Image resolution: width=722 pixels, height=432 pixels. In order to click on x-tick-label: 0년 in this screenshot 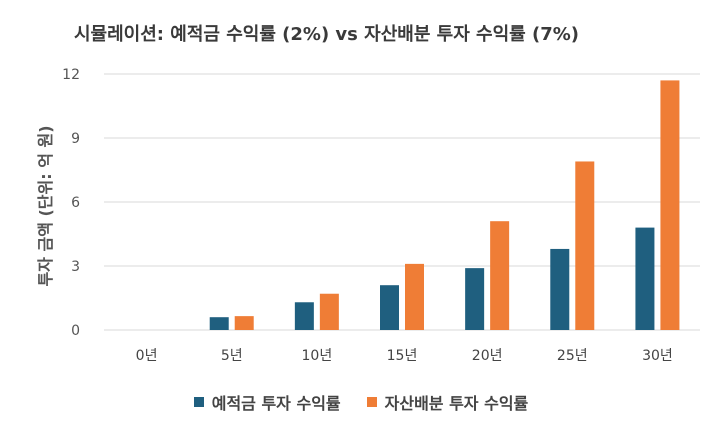, I will do `click(147, 356)`.